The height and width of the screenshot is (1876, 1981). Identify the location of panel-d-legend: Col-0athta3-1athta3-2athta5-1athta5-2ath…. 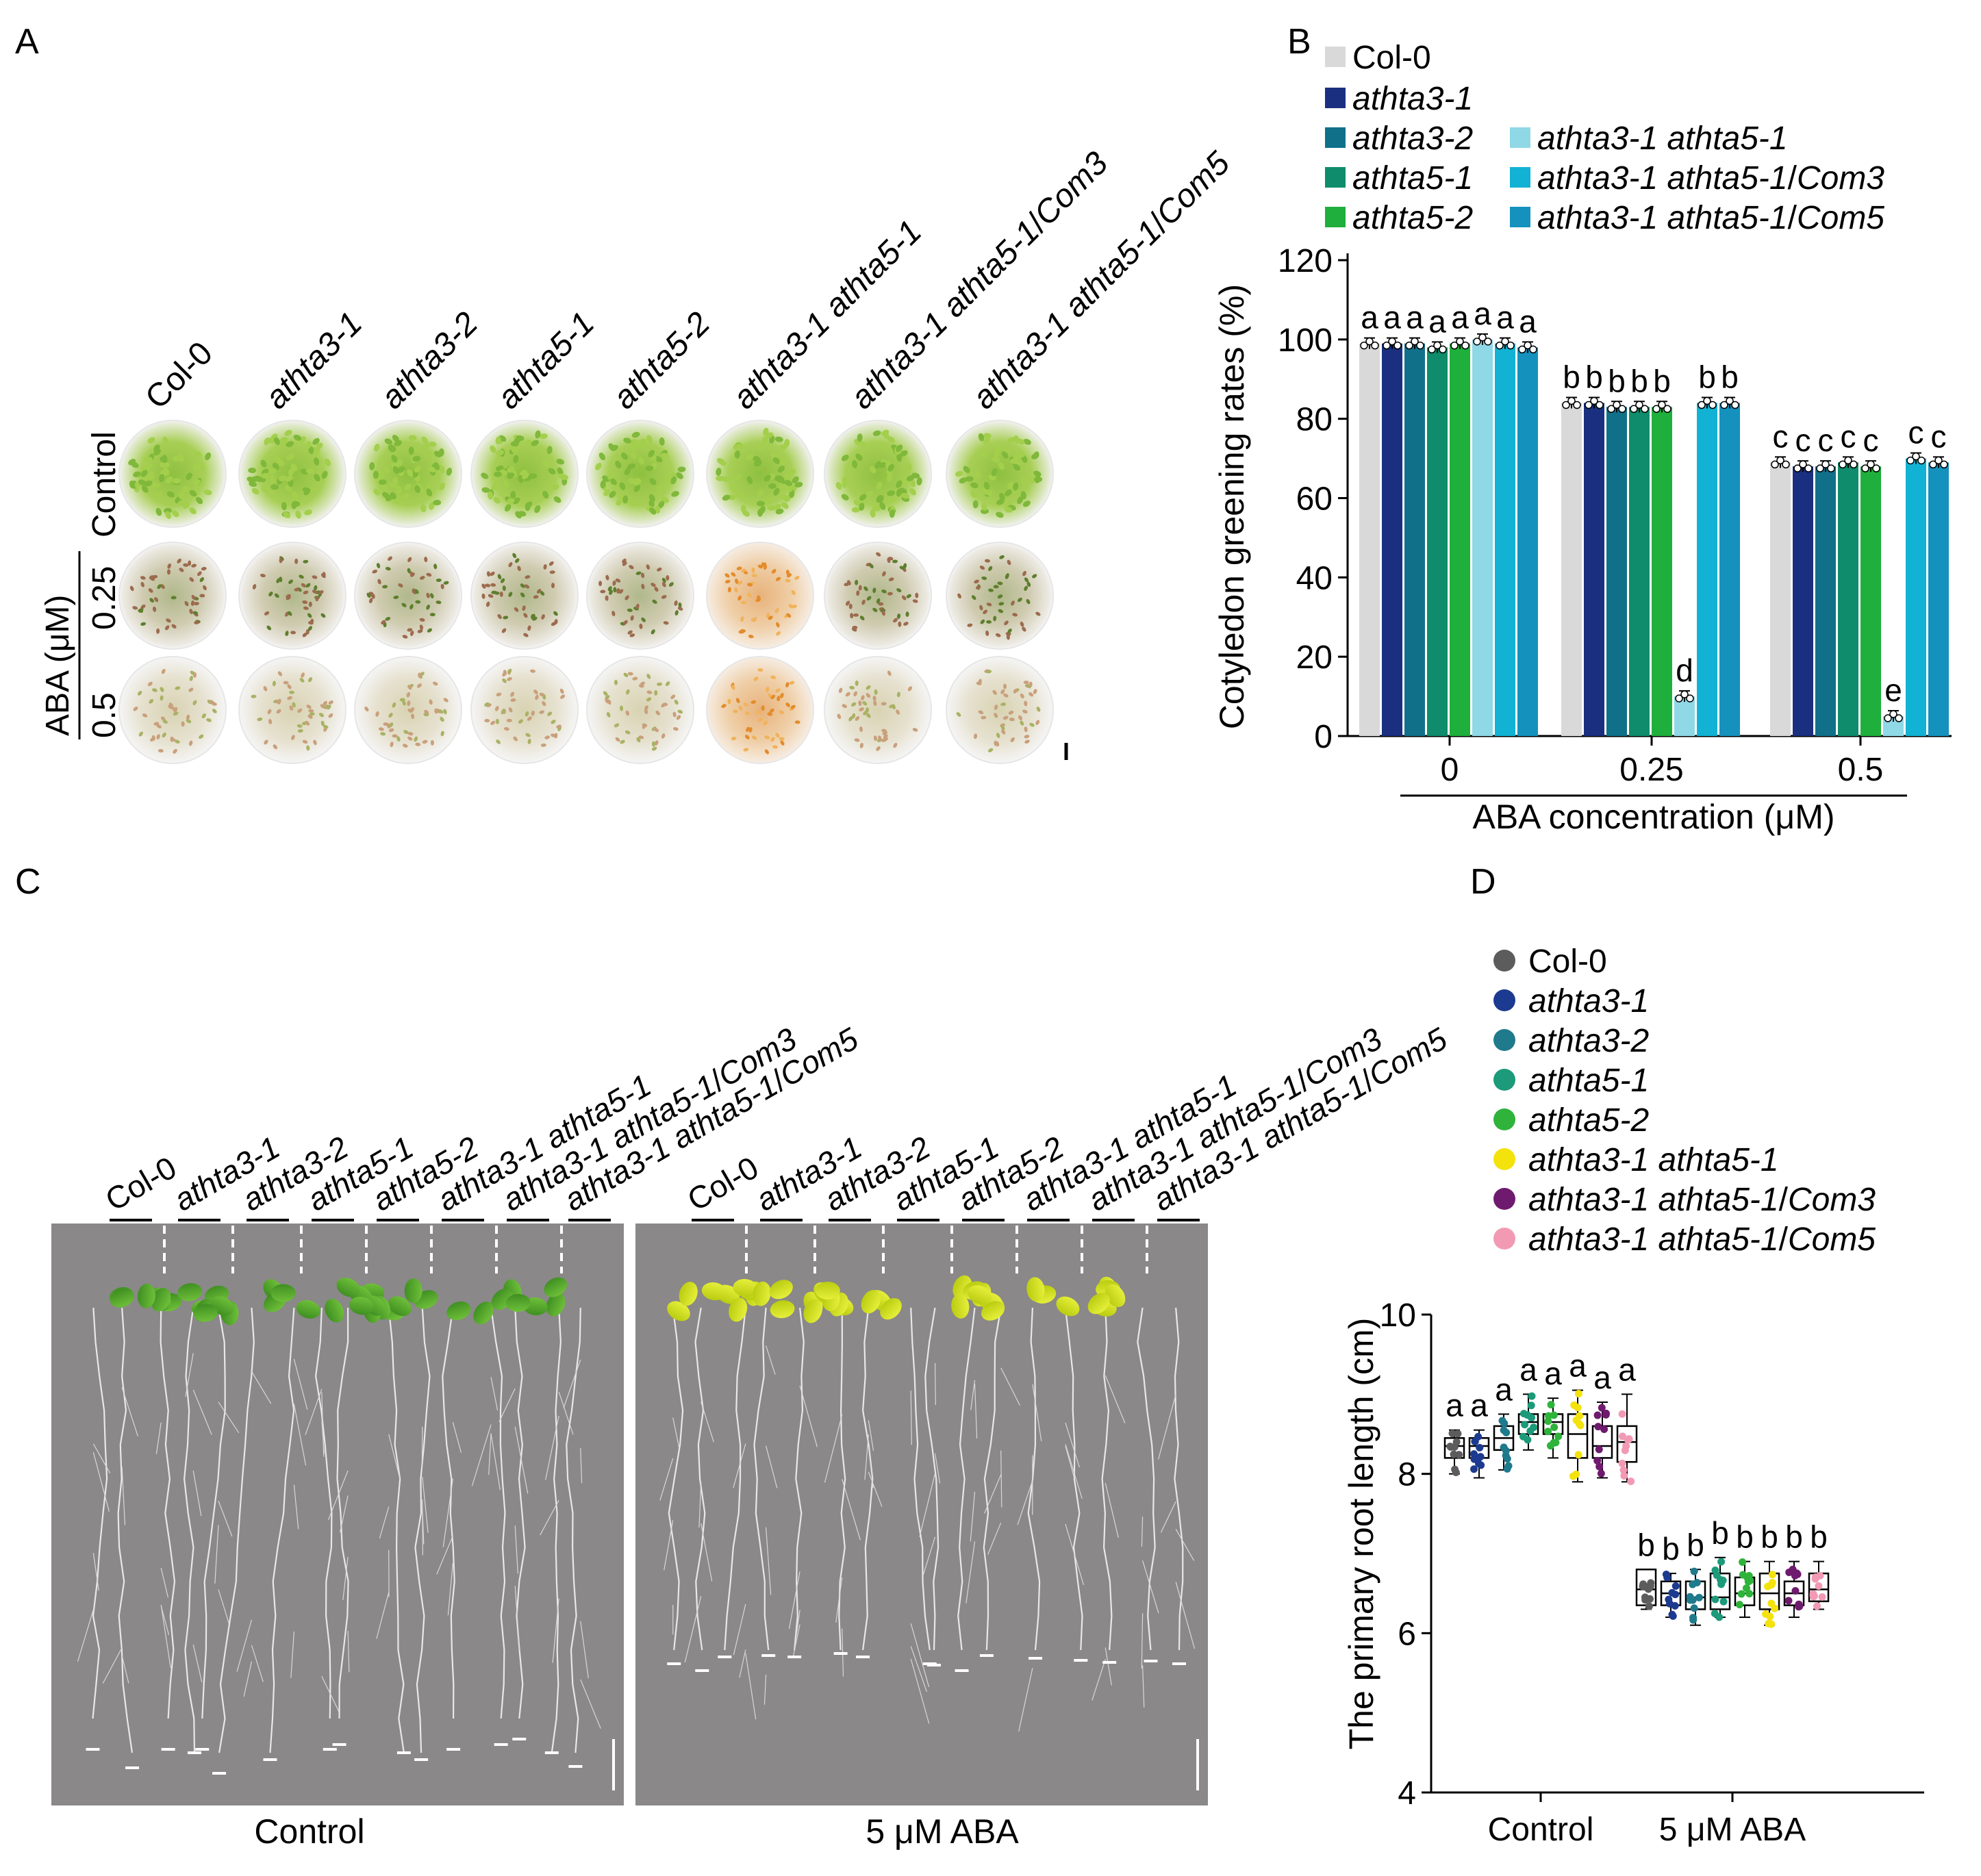
(1685, 1100).